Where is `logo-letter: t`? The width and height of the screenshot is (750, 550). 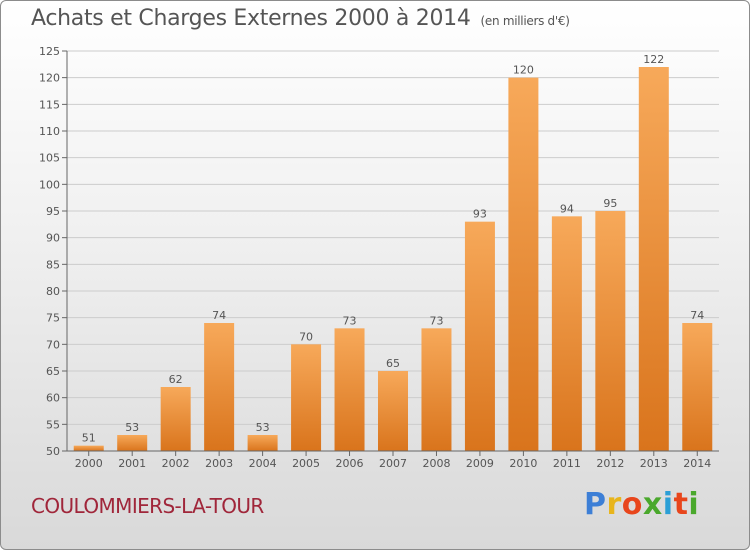 logo-letter: t is located at coordinates (681, 504).